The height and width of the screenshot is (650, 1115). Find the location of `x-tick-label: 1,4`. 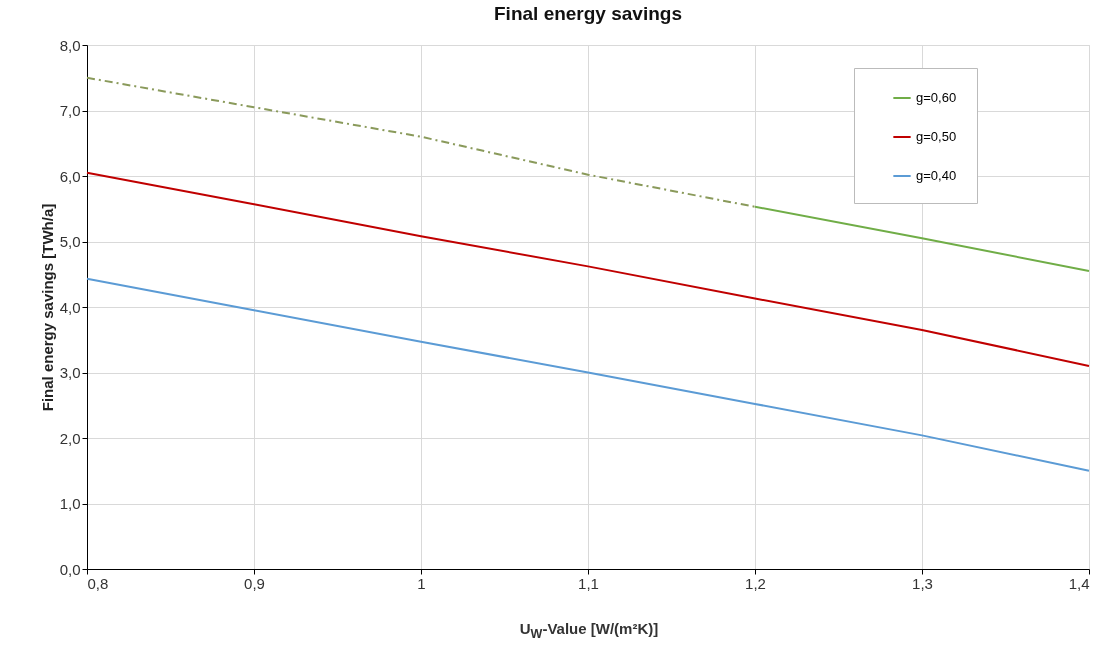

x-tick-label: 1,4 is located at coordinates (1079, 583).